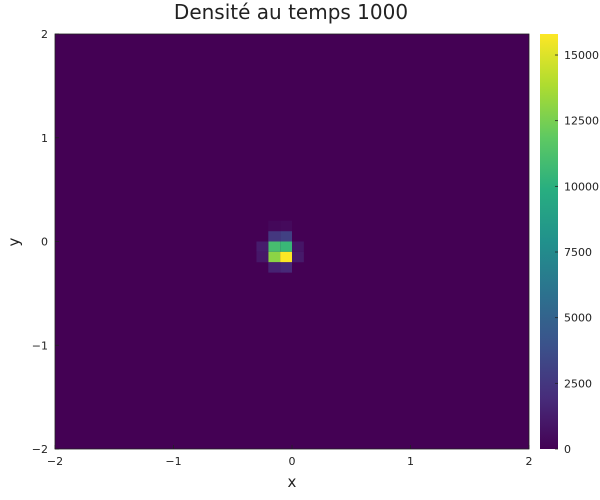 The height and width of the screenshot is (500, 600). What do you see at coordinates (55, 461) in the screenshot?
I see `x-tick-label-0: −2` at bounding box center [55, 461].